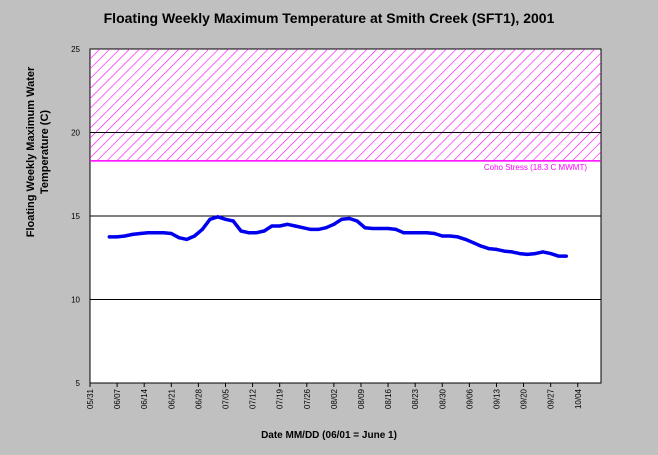  I want to click on x-tick-label: 06/07, so click(117, 398).